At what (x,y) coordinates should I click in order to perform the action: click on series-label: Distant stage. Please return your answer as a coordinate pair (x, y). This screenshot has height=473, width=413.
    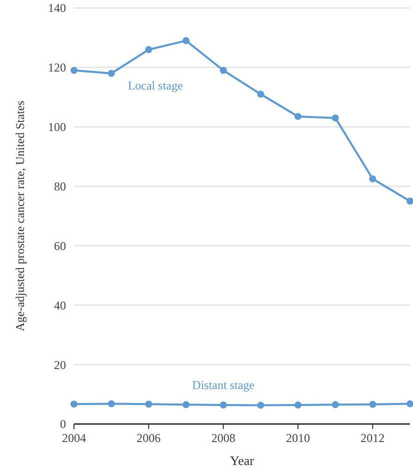
    Looking at the image, I should click on (223, 385).